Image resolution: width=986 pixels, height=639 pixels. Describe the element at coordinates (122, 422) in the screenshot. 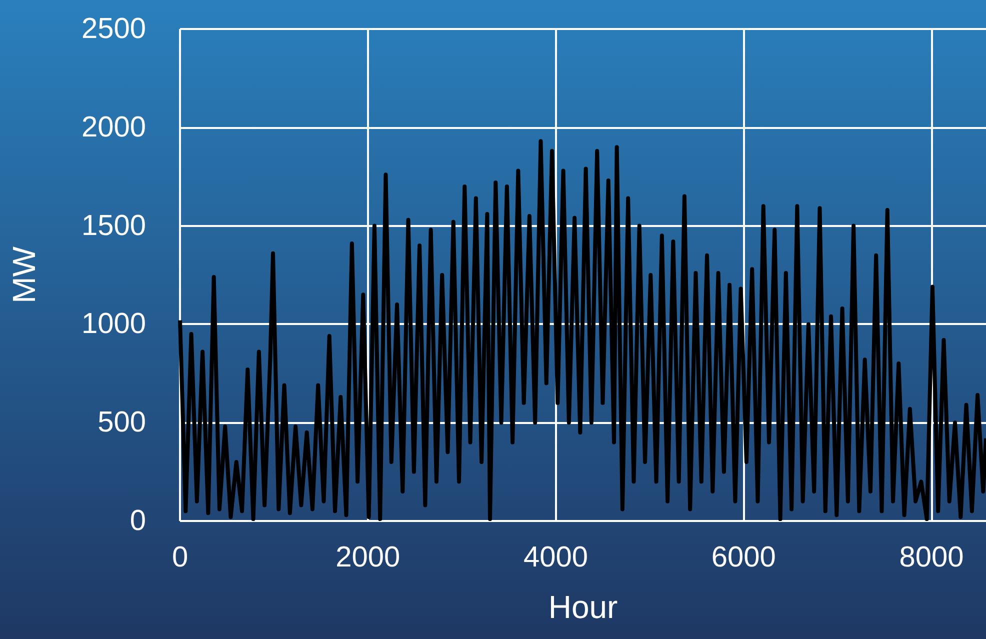

I see `y-tick-label: 500` at that location.